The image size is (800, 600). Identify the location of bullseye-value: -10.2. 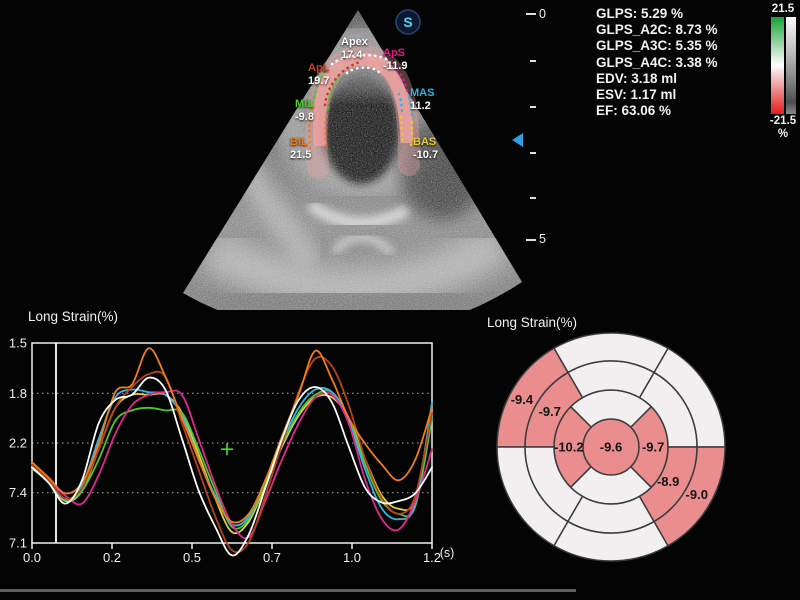
(569, 447).